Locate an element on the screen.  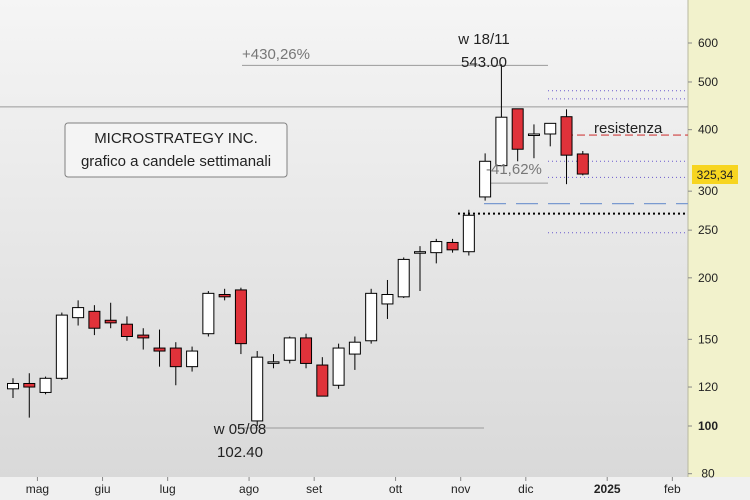
last-price-value: 325,34 is located at coordinates (715, 175).